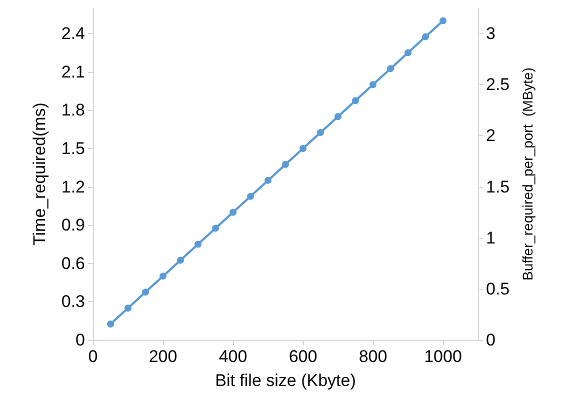  I want to click on x-tick-label: 0, so click(93, 356).